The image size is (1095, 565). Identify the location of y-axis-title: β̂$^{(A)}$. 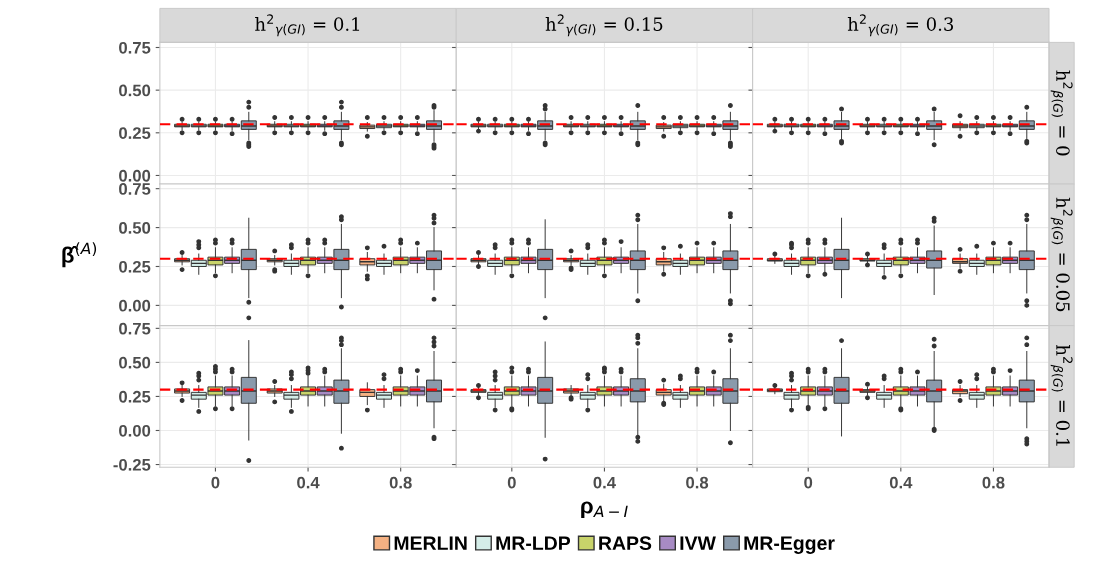
(79, 255).